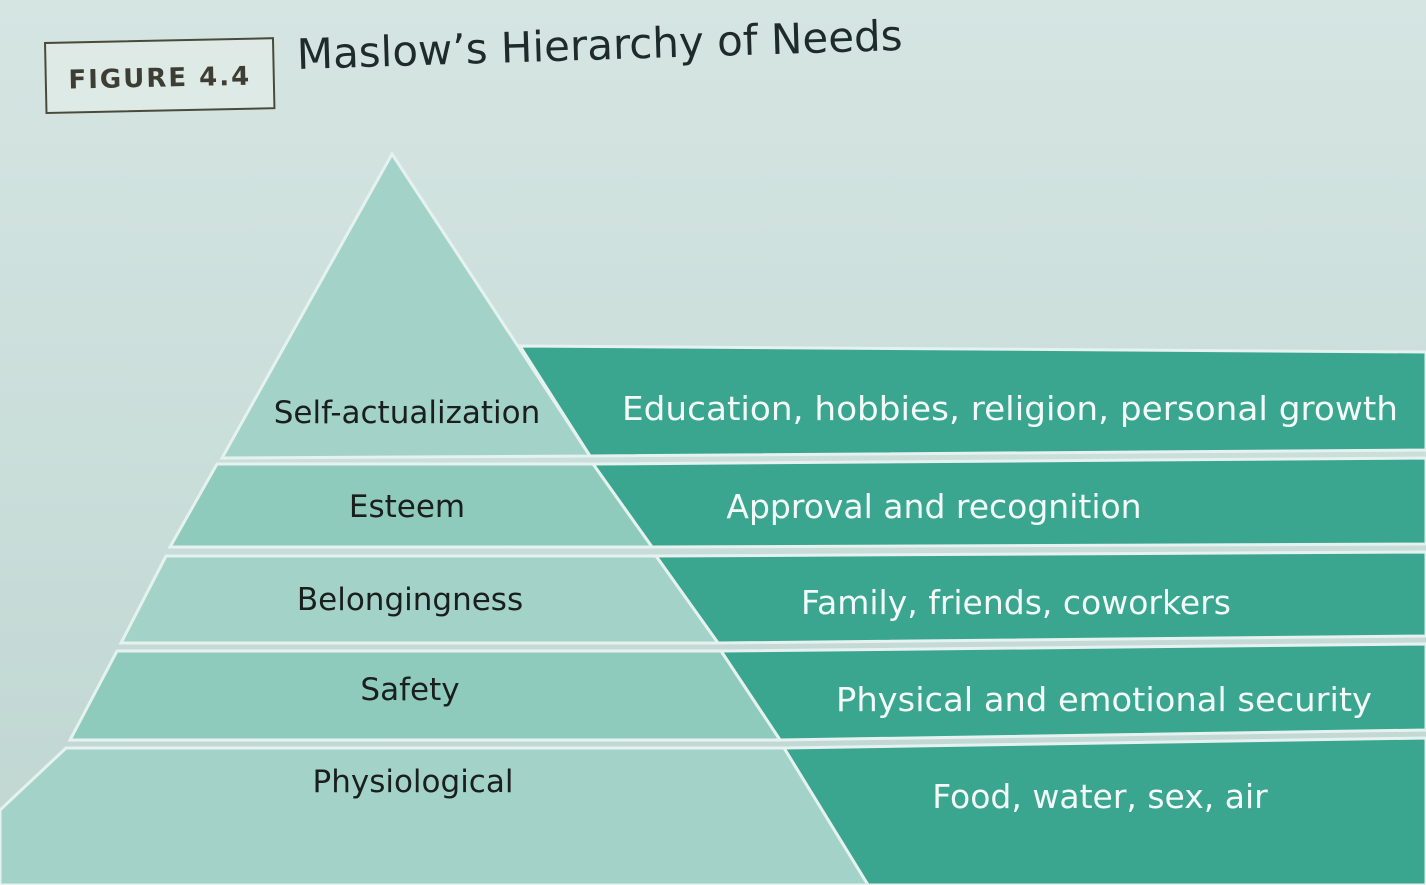 The width and height of the screenshot is (1426, 885). What do you see at coordinates (407, 507) in the screenshot?
I see `level-label-esteem: Esteem` at bounding box center [407, 507].